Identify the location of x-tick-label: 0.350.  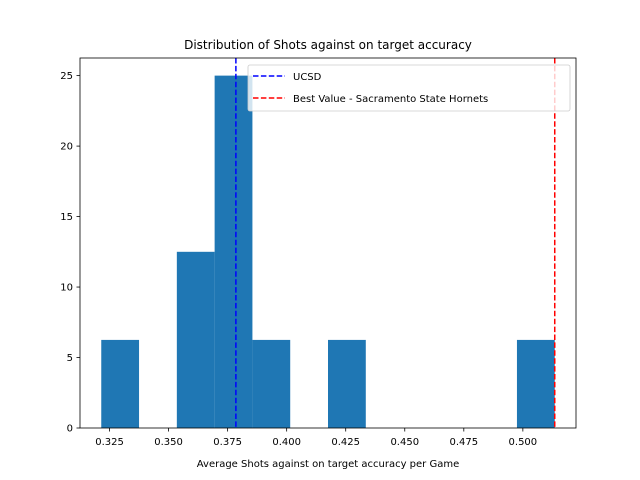
(168, 442).